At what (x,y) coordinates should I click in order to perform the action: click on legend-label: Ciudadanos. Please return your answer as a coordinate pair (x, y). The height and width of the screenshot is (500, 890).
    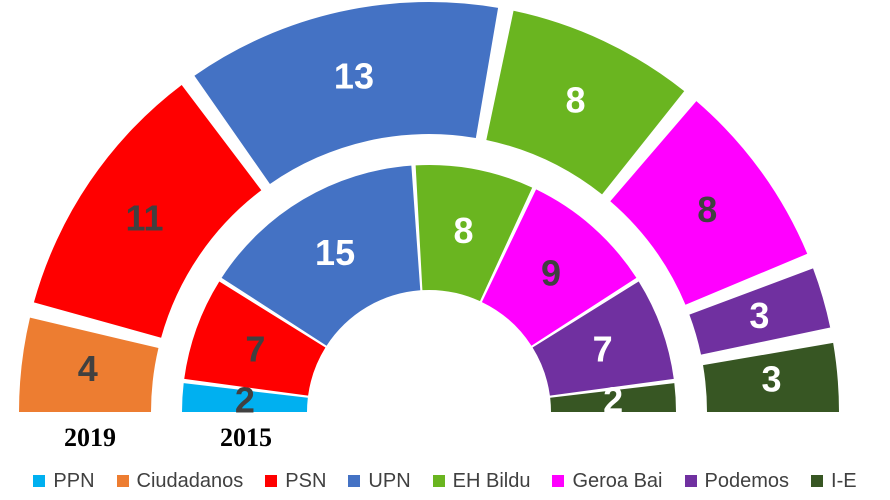
    Looking at the image, I should click on (190, 480).